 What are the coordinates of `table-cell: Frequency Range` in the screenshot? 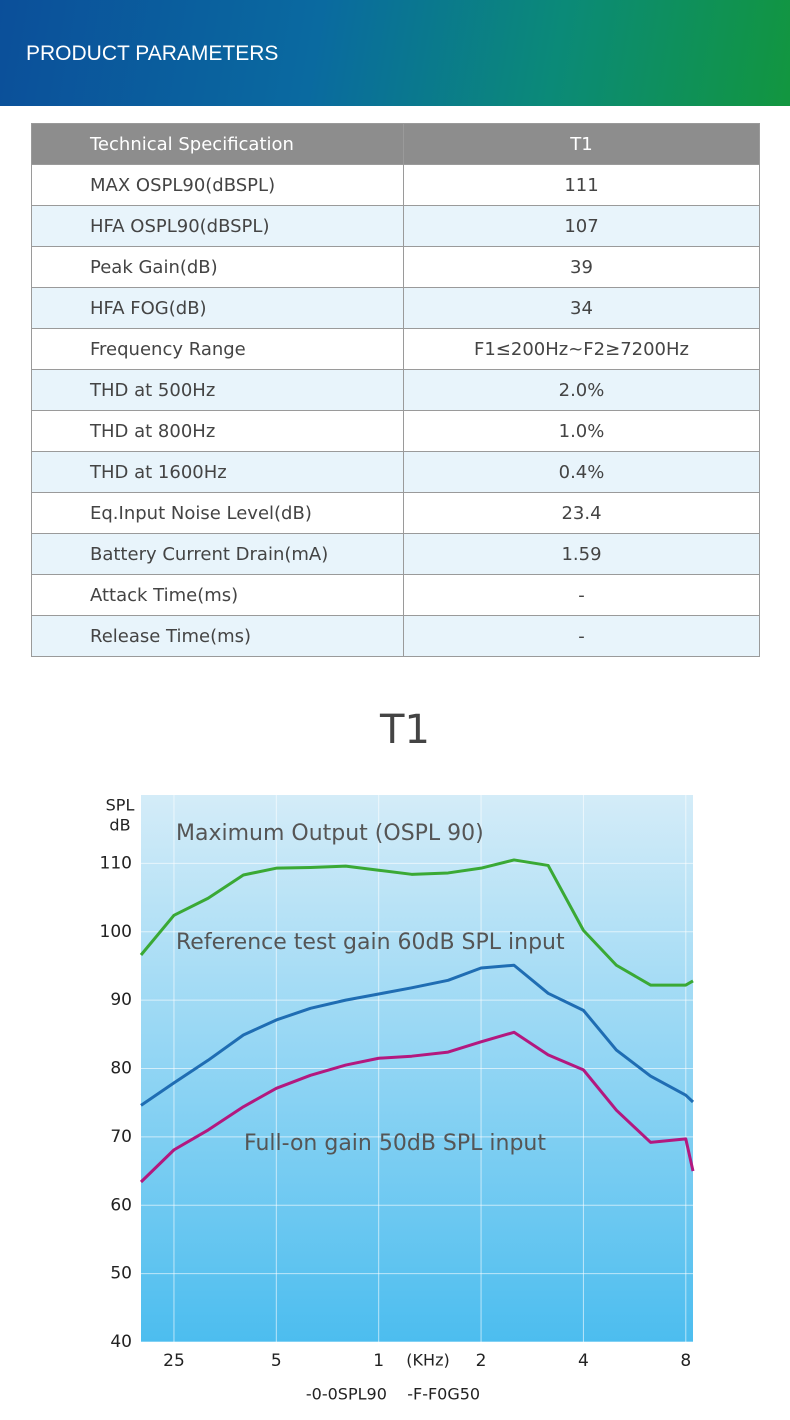 It's located at (217, 349).